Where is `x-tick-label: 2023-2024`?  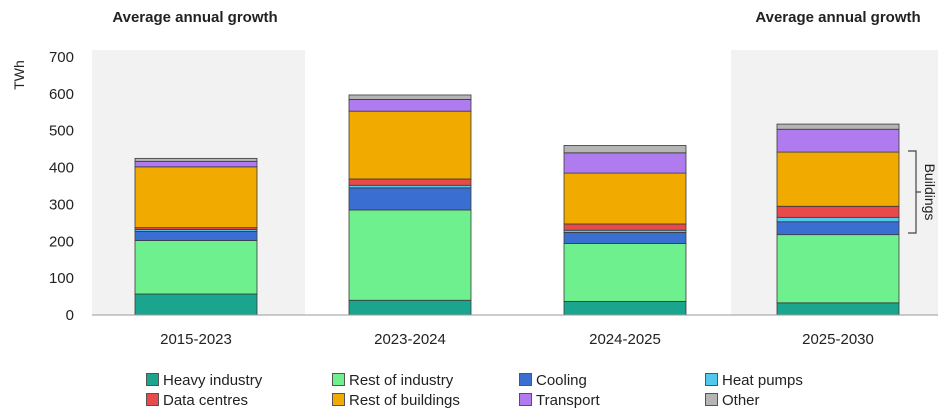 x-tick-label: 2023-2024 is located at coordinates (410, 339).